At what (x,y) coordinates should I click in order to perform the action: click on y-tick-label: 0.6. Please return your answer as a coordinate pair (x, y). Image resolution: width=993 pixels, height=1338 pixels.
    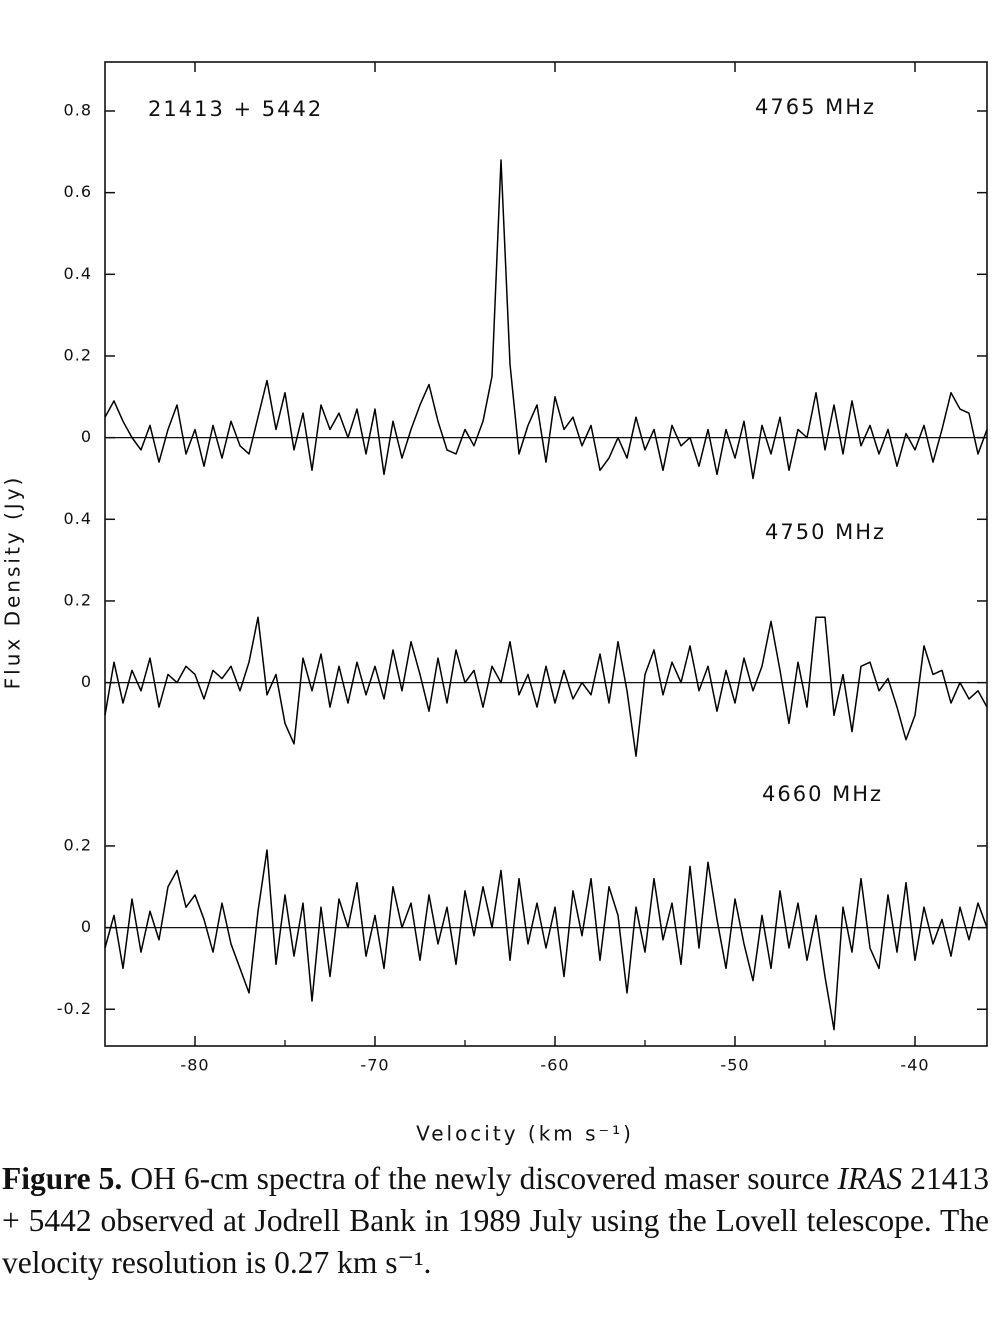
    Looking at the image, I should click on (78, 191).